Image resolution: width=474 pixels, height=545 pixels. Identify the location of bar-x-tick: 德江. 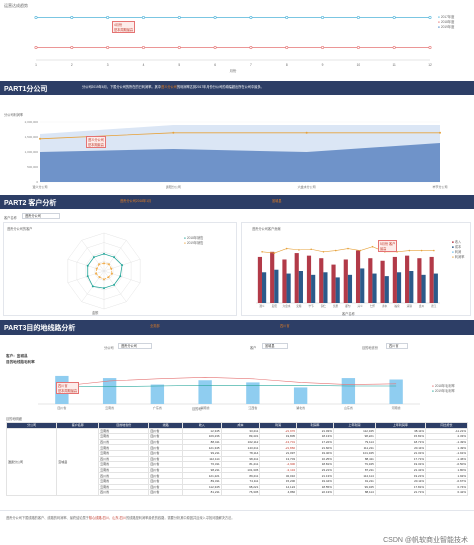
(434, 306).